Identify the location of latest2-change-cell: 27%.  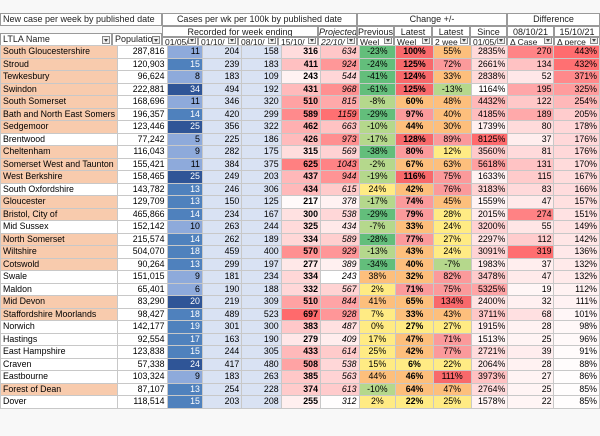
(452, 239).